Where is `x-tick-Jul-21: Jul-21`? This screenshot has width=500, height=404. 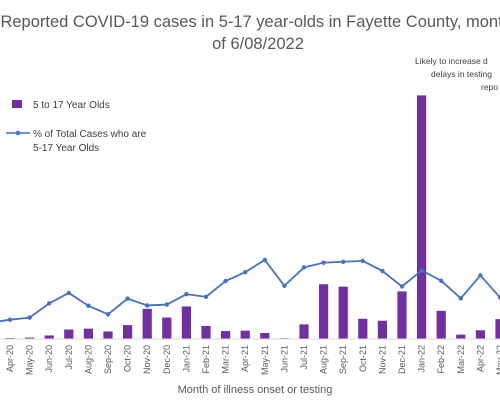
x-tick-Jul-21: Jul-21 is located at coordinates (304, 357).